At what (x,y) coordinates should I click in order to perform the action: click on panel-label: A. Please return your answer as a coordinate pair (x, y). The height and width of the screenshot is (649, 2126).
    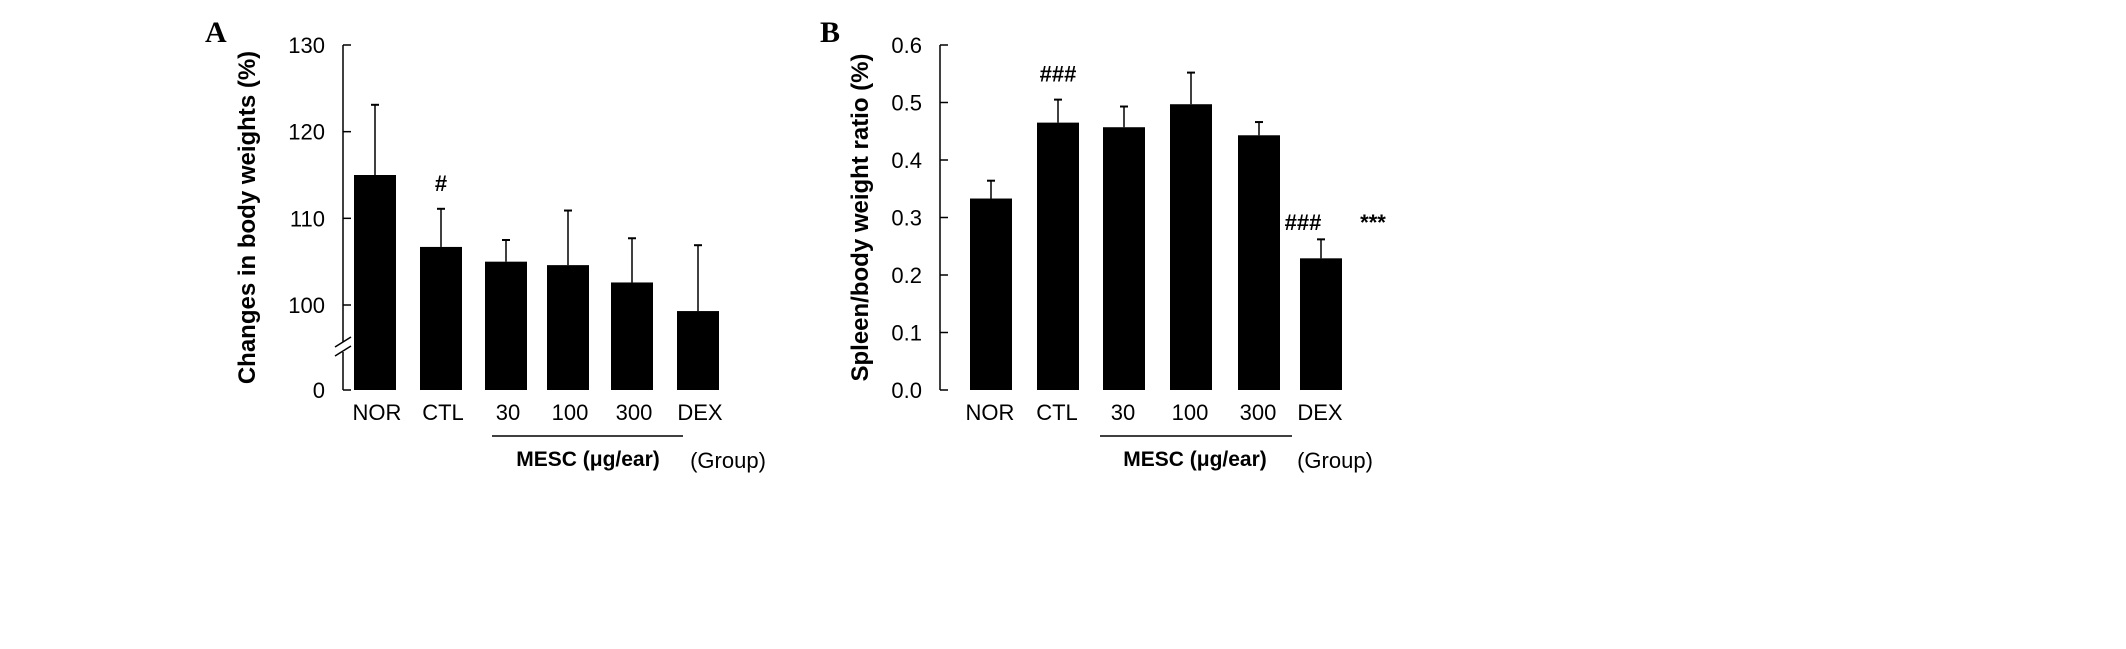
    Looking at the image, I should click on (216, 32).